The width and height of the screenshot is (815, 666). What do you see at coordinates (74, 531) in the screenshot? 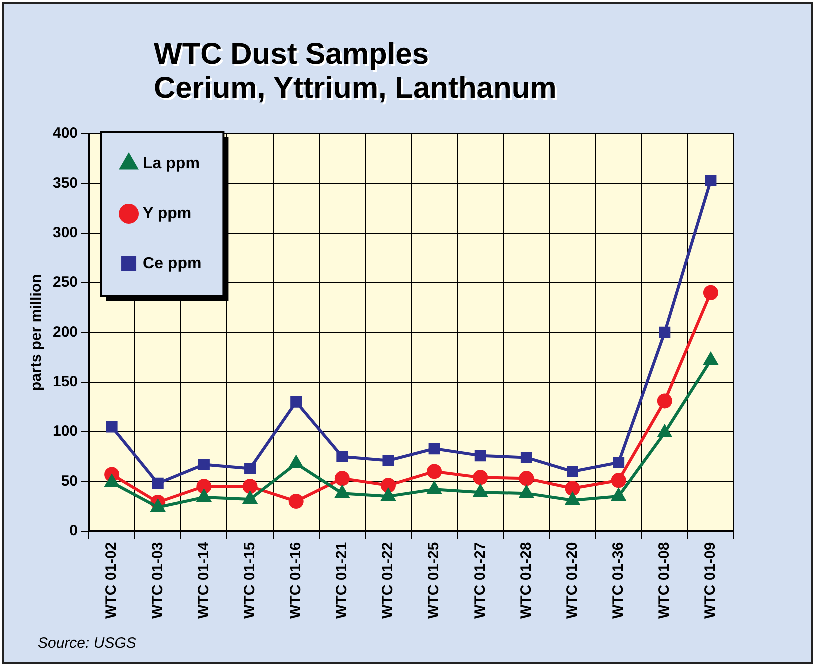
I see `y-tick-label: 0` at bounding box center [74, 531].